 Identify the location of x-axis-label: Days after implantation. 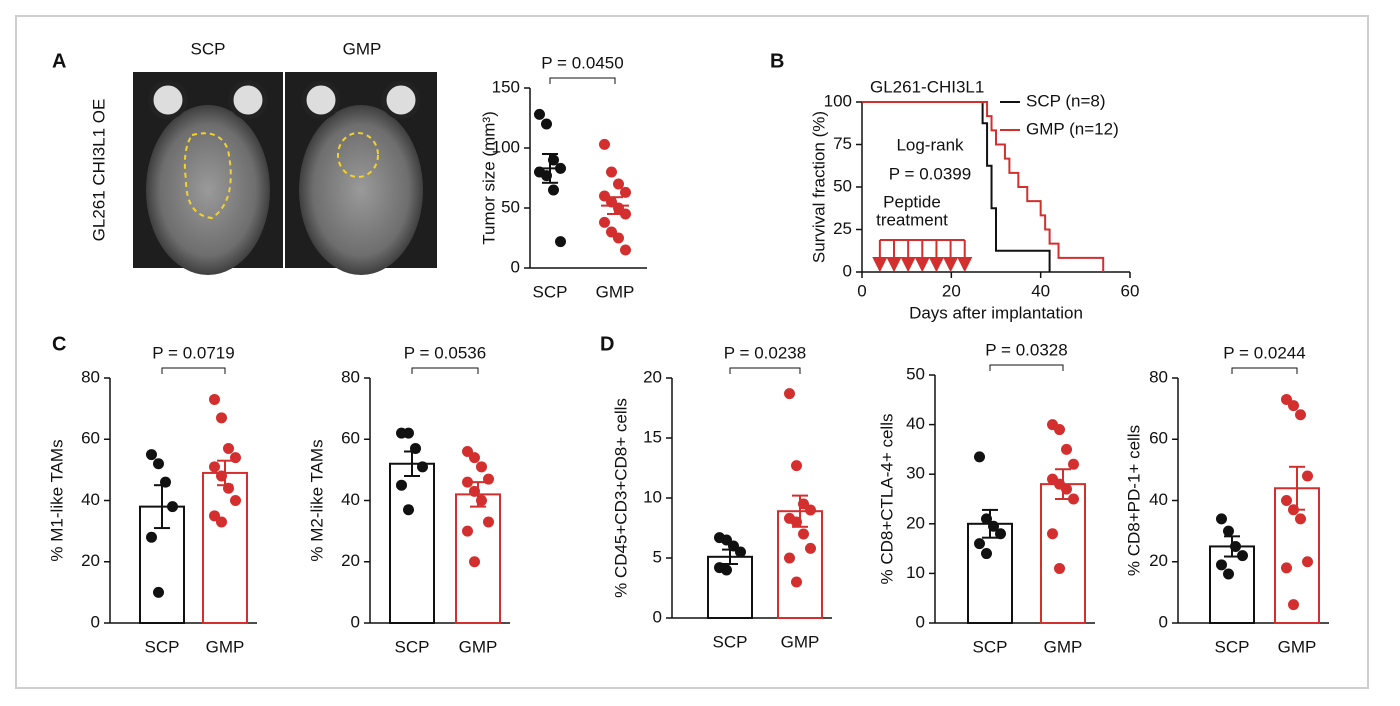
(996, 312).